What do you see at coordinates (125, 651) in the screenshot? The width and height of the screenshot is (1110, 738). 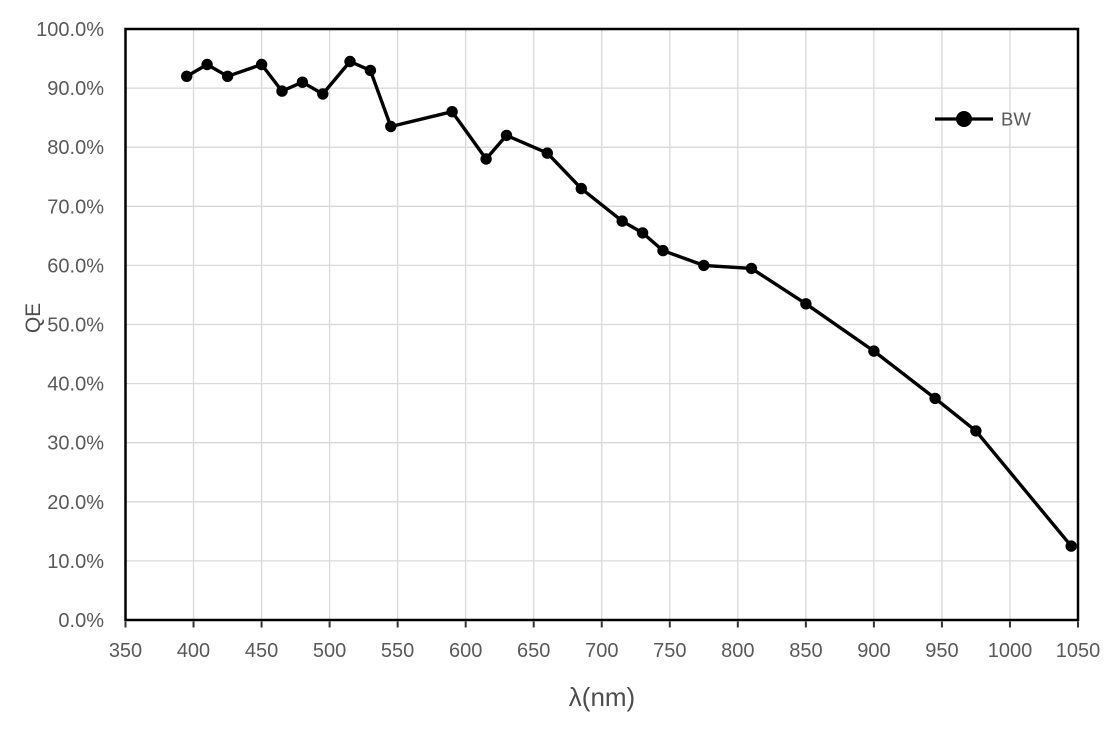 I see `x-tick-label: 350` at bounding box center [125, 651].